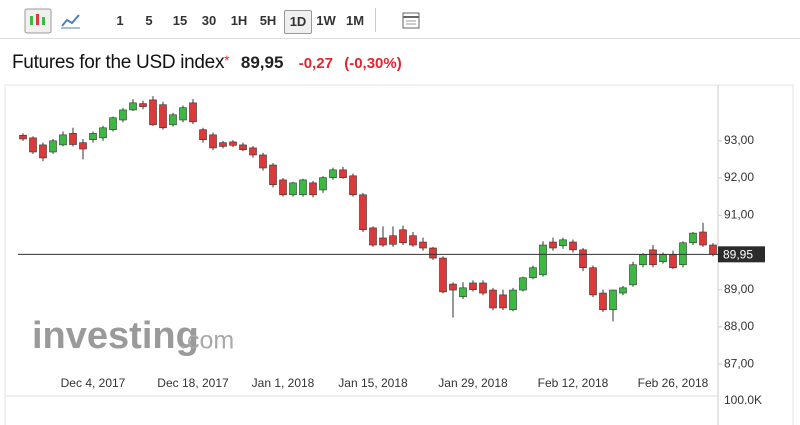  Describe the element at coordinates (743, 400) in the screenshot. I see `volume-label: 100.0K` at that location.